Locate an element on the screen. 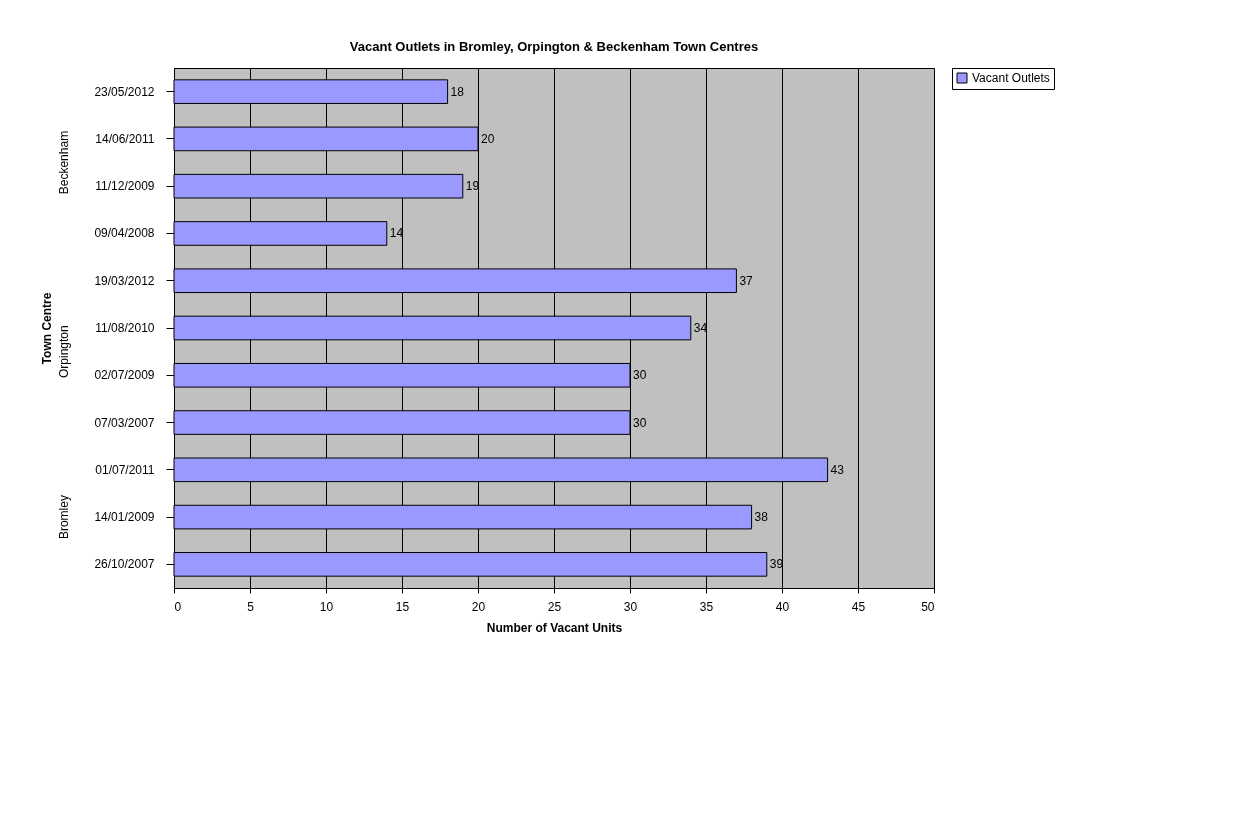 The image size is (1247, 821). x-tick-label: 20 is located at coordinates (478, 606).